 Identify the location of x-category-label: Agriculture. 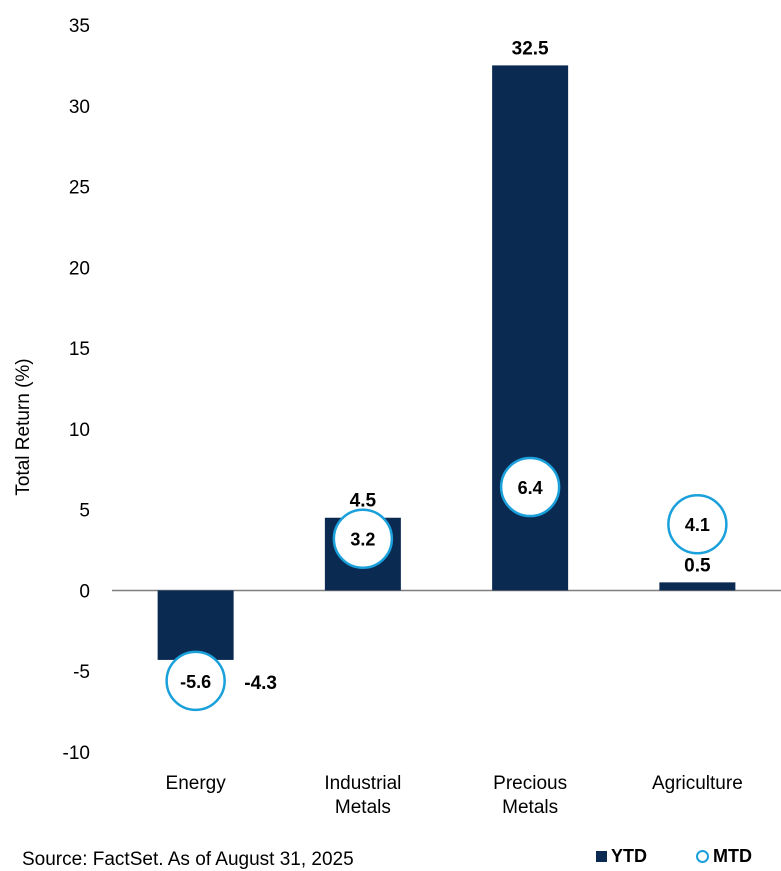
(697, 783).